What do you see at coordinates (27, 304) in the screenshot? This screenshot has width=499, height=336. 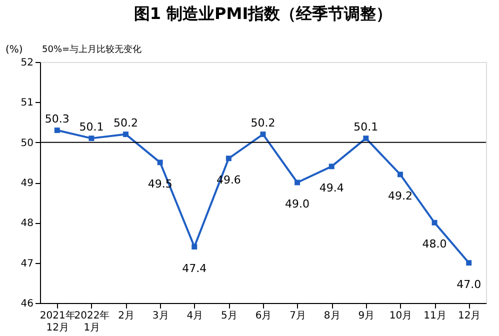 I see `y-tick-label: 46` at bounding box center [27, 304].